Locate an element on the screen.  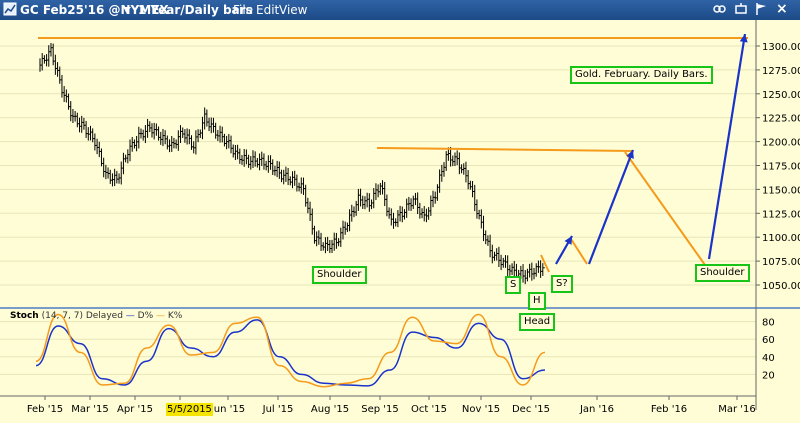
stoch-tick-label: 20 is located at coordinates (768, 375).